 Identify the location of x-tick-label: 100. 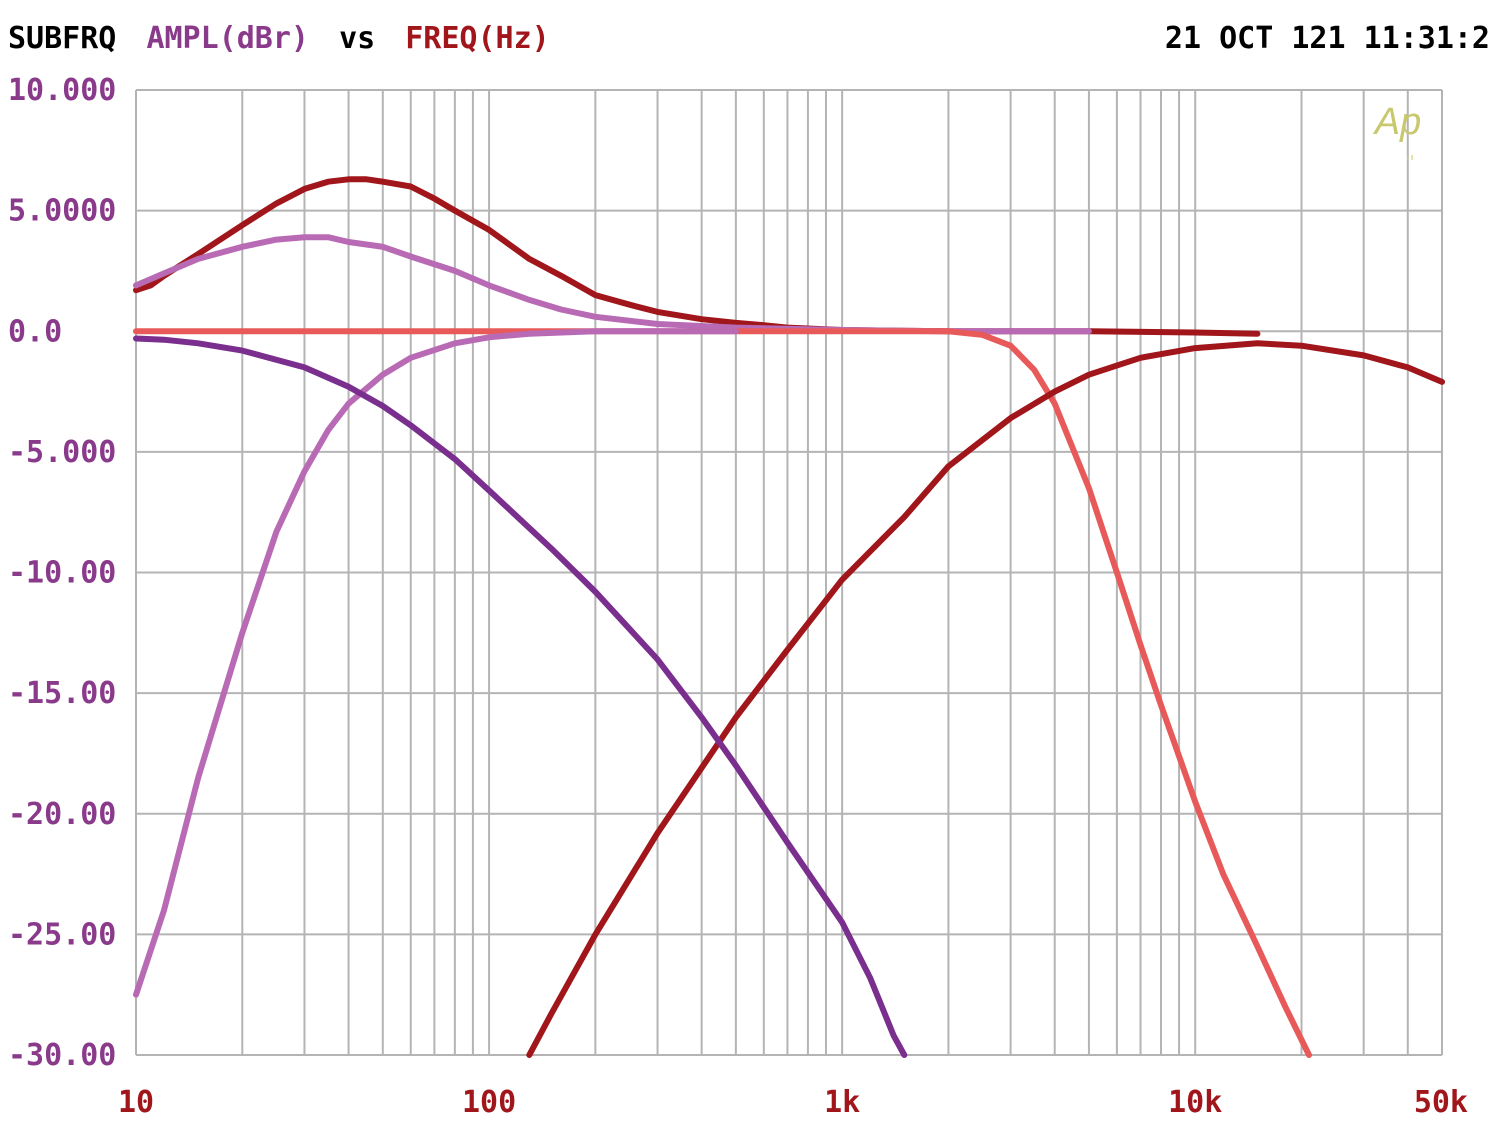
(489, 1102).